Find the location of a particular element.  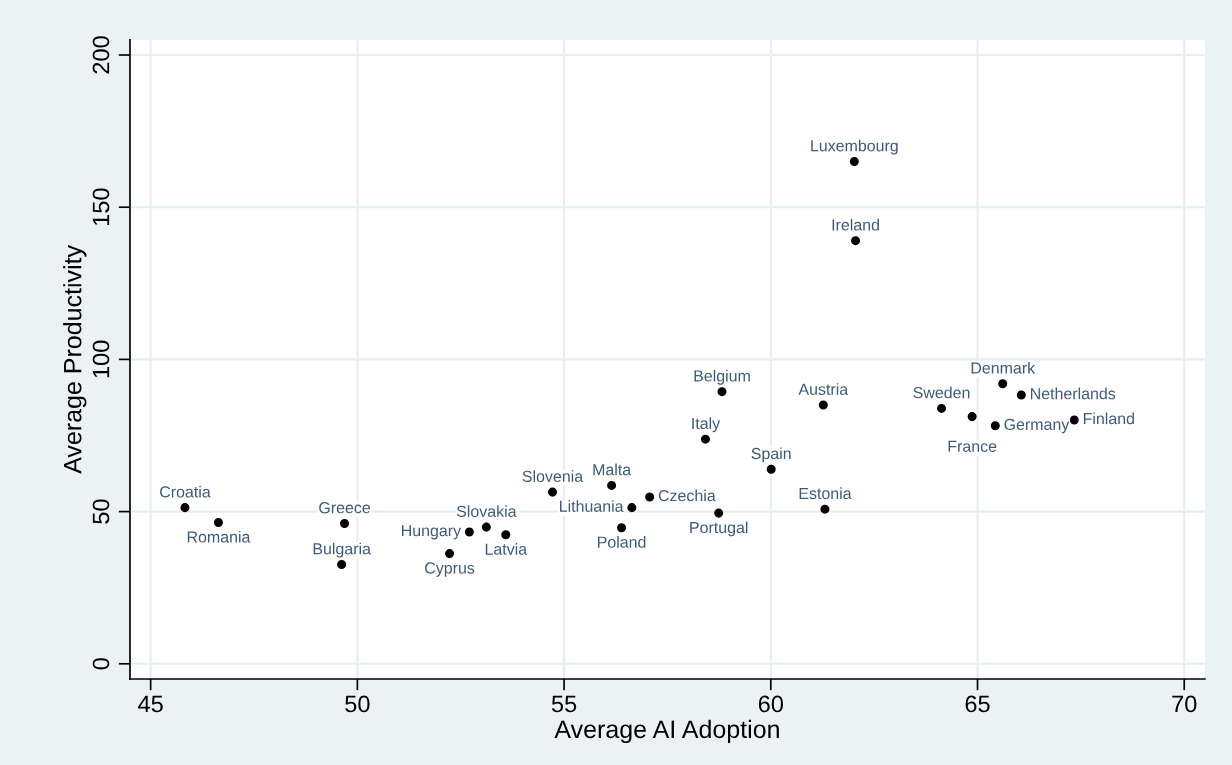

y-tick-label: 50 is located at coordinates (101, 511).